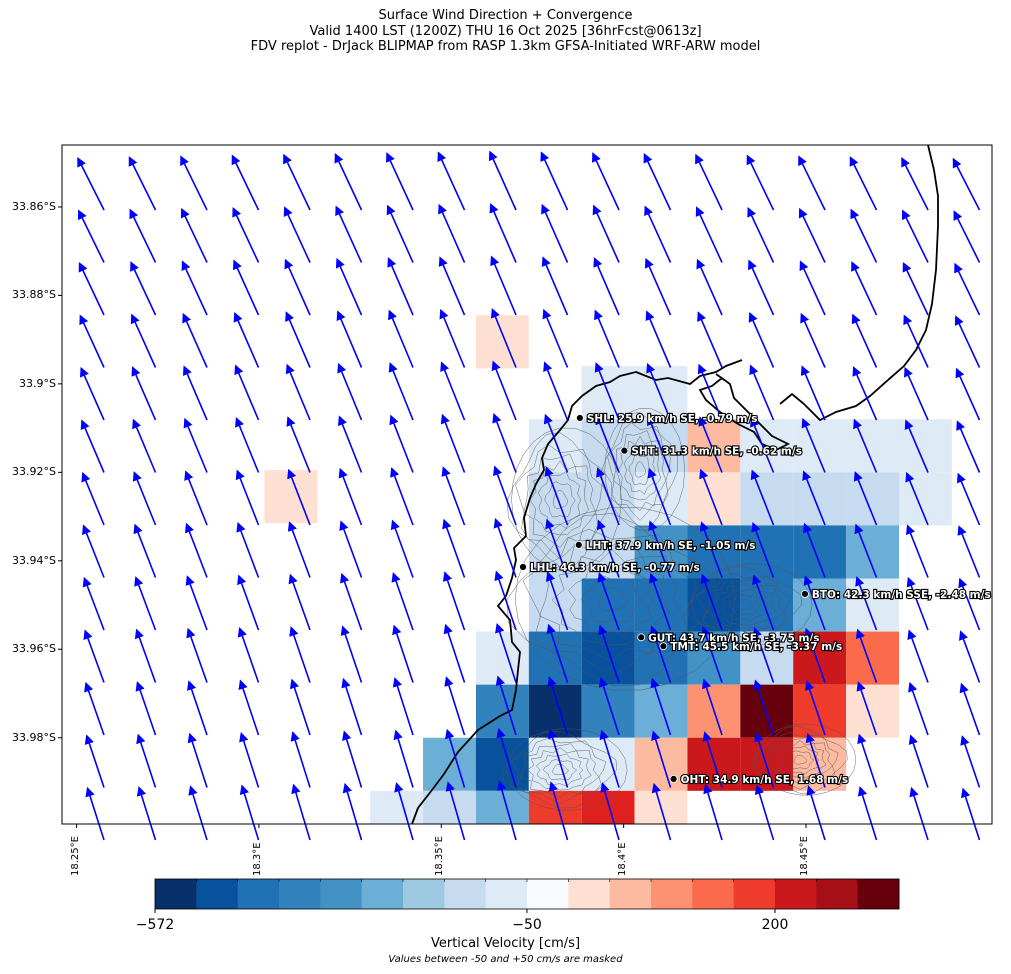  Describe the element at coordinates (34, 649) in the screenshot. I see `y-tick-label: 33.96°S` at that location.